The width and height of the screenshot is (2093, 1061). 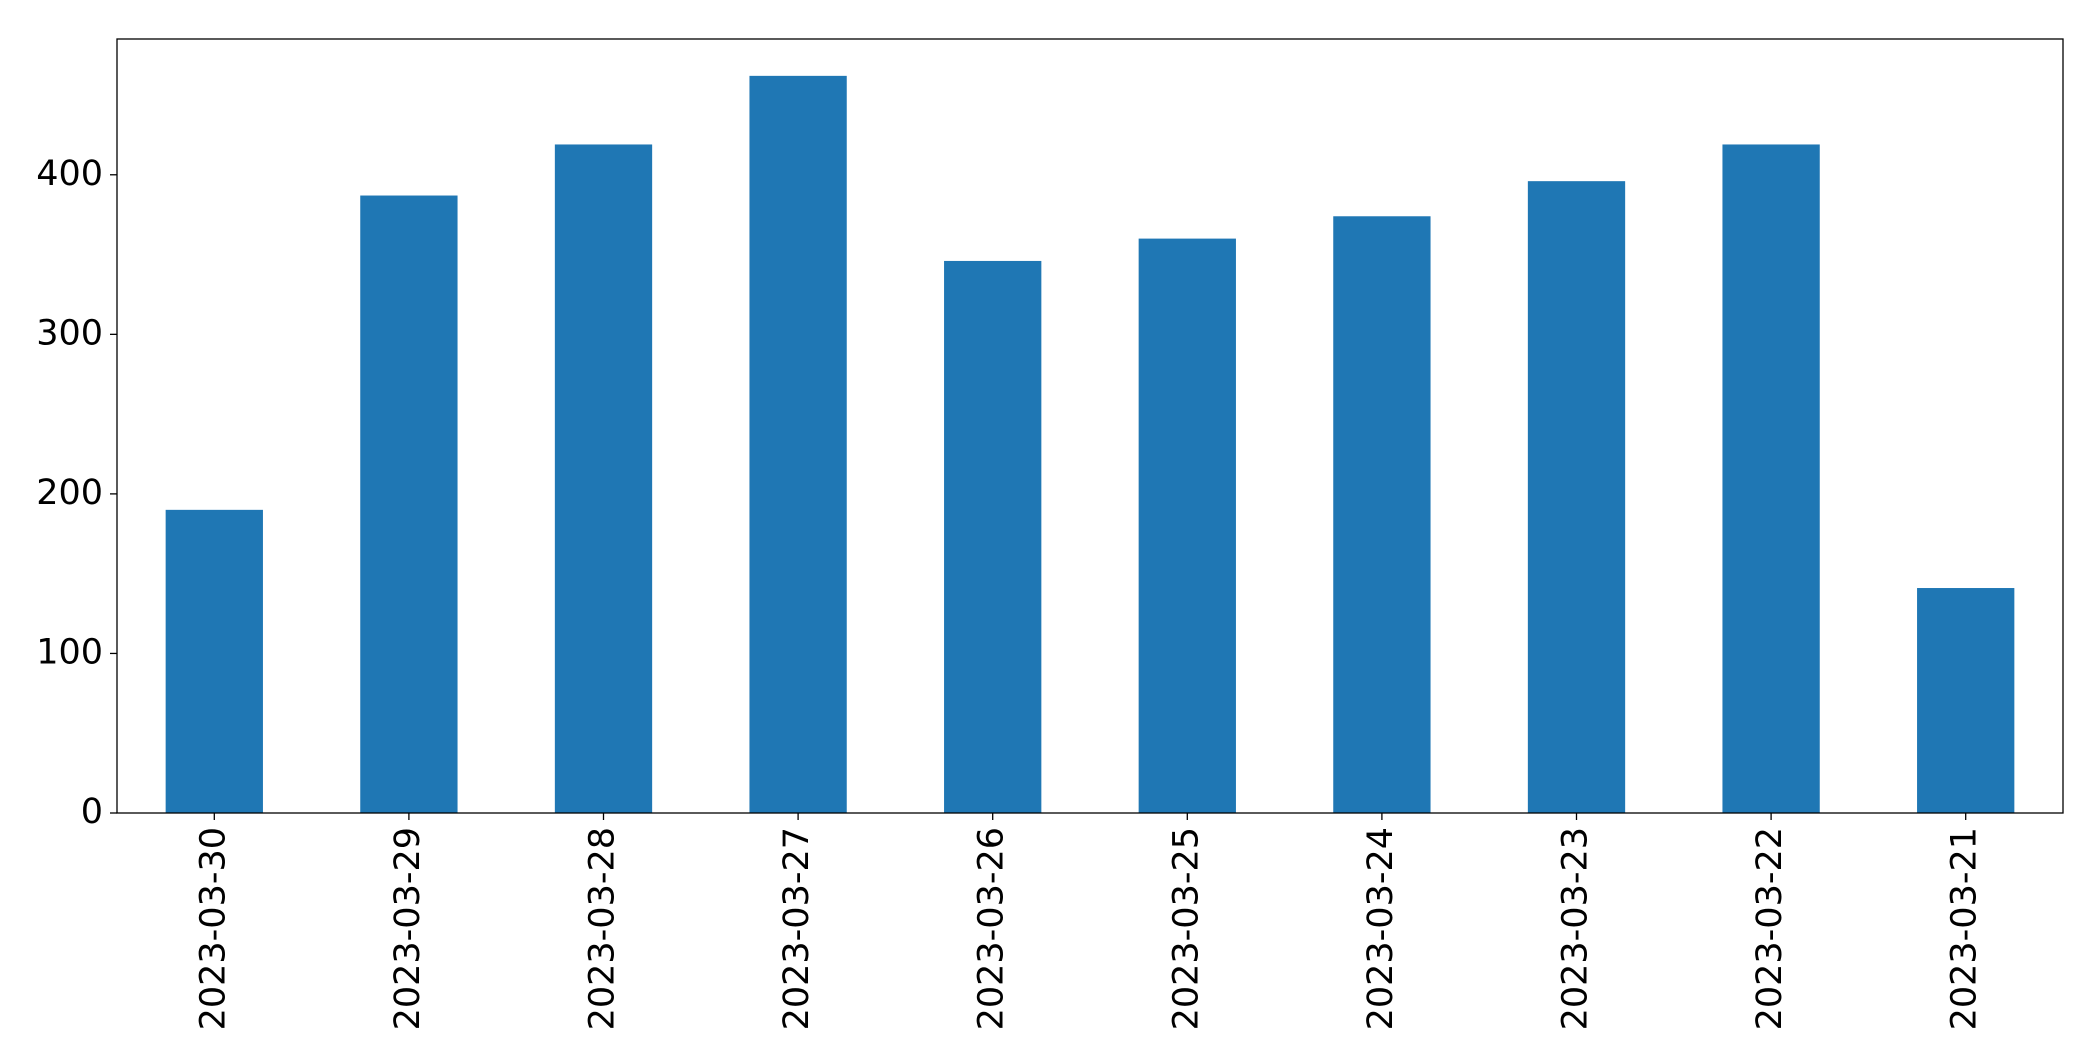 What do you see at coordinates (1381, 928) in the screenshot?
I see `x-tick-label: 2023-03-24` at bounding box center [1381, 928].